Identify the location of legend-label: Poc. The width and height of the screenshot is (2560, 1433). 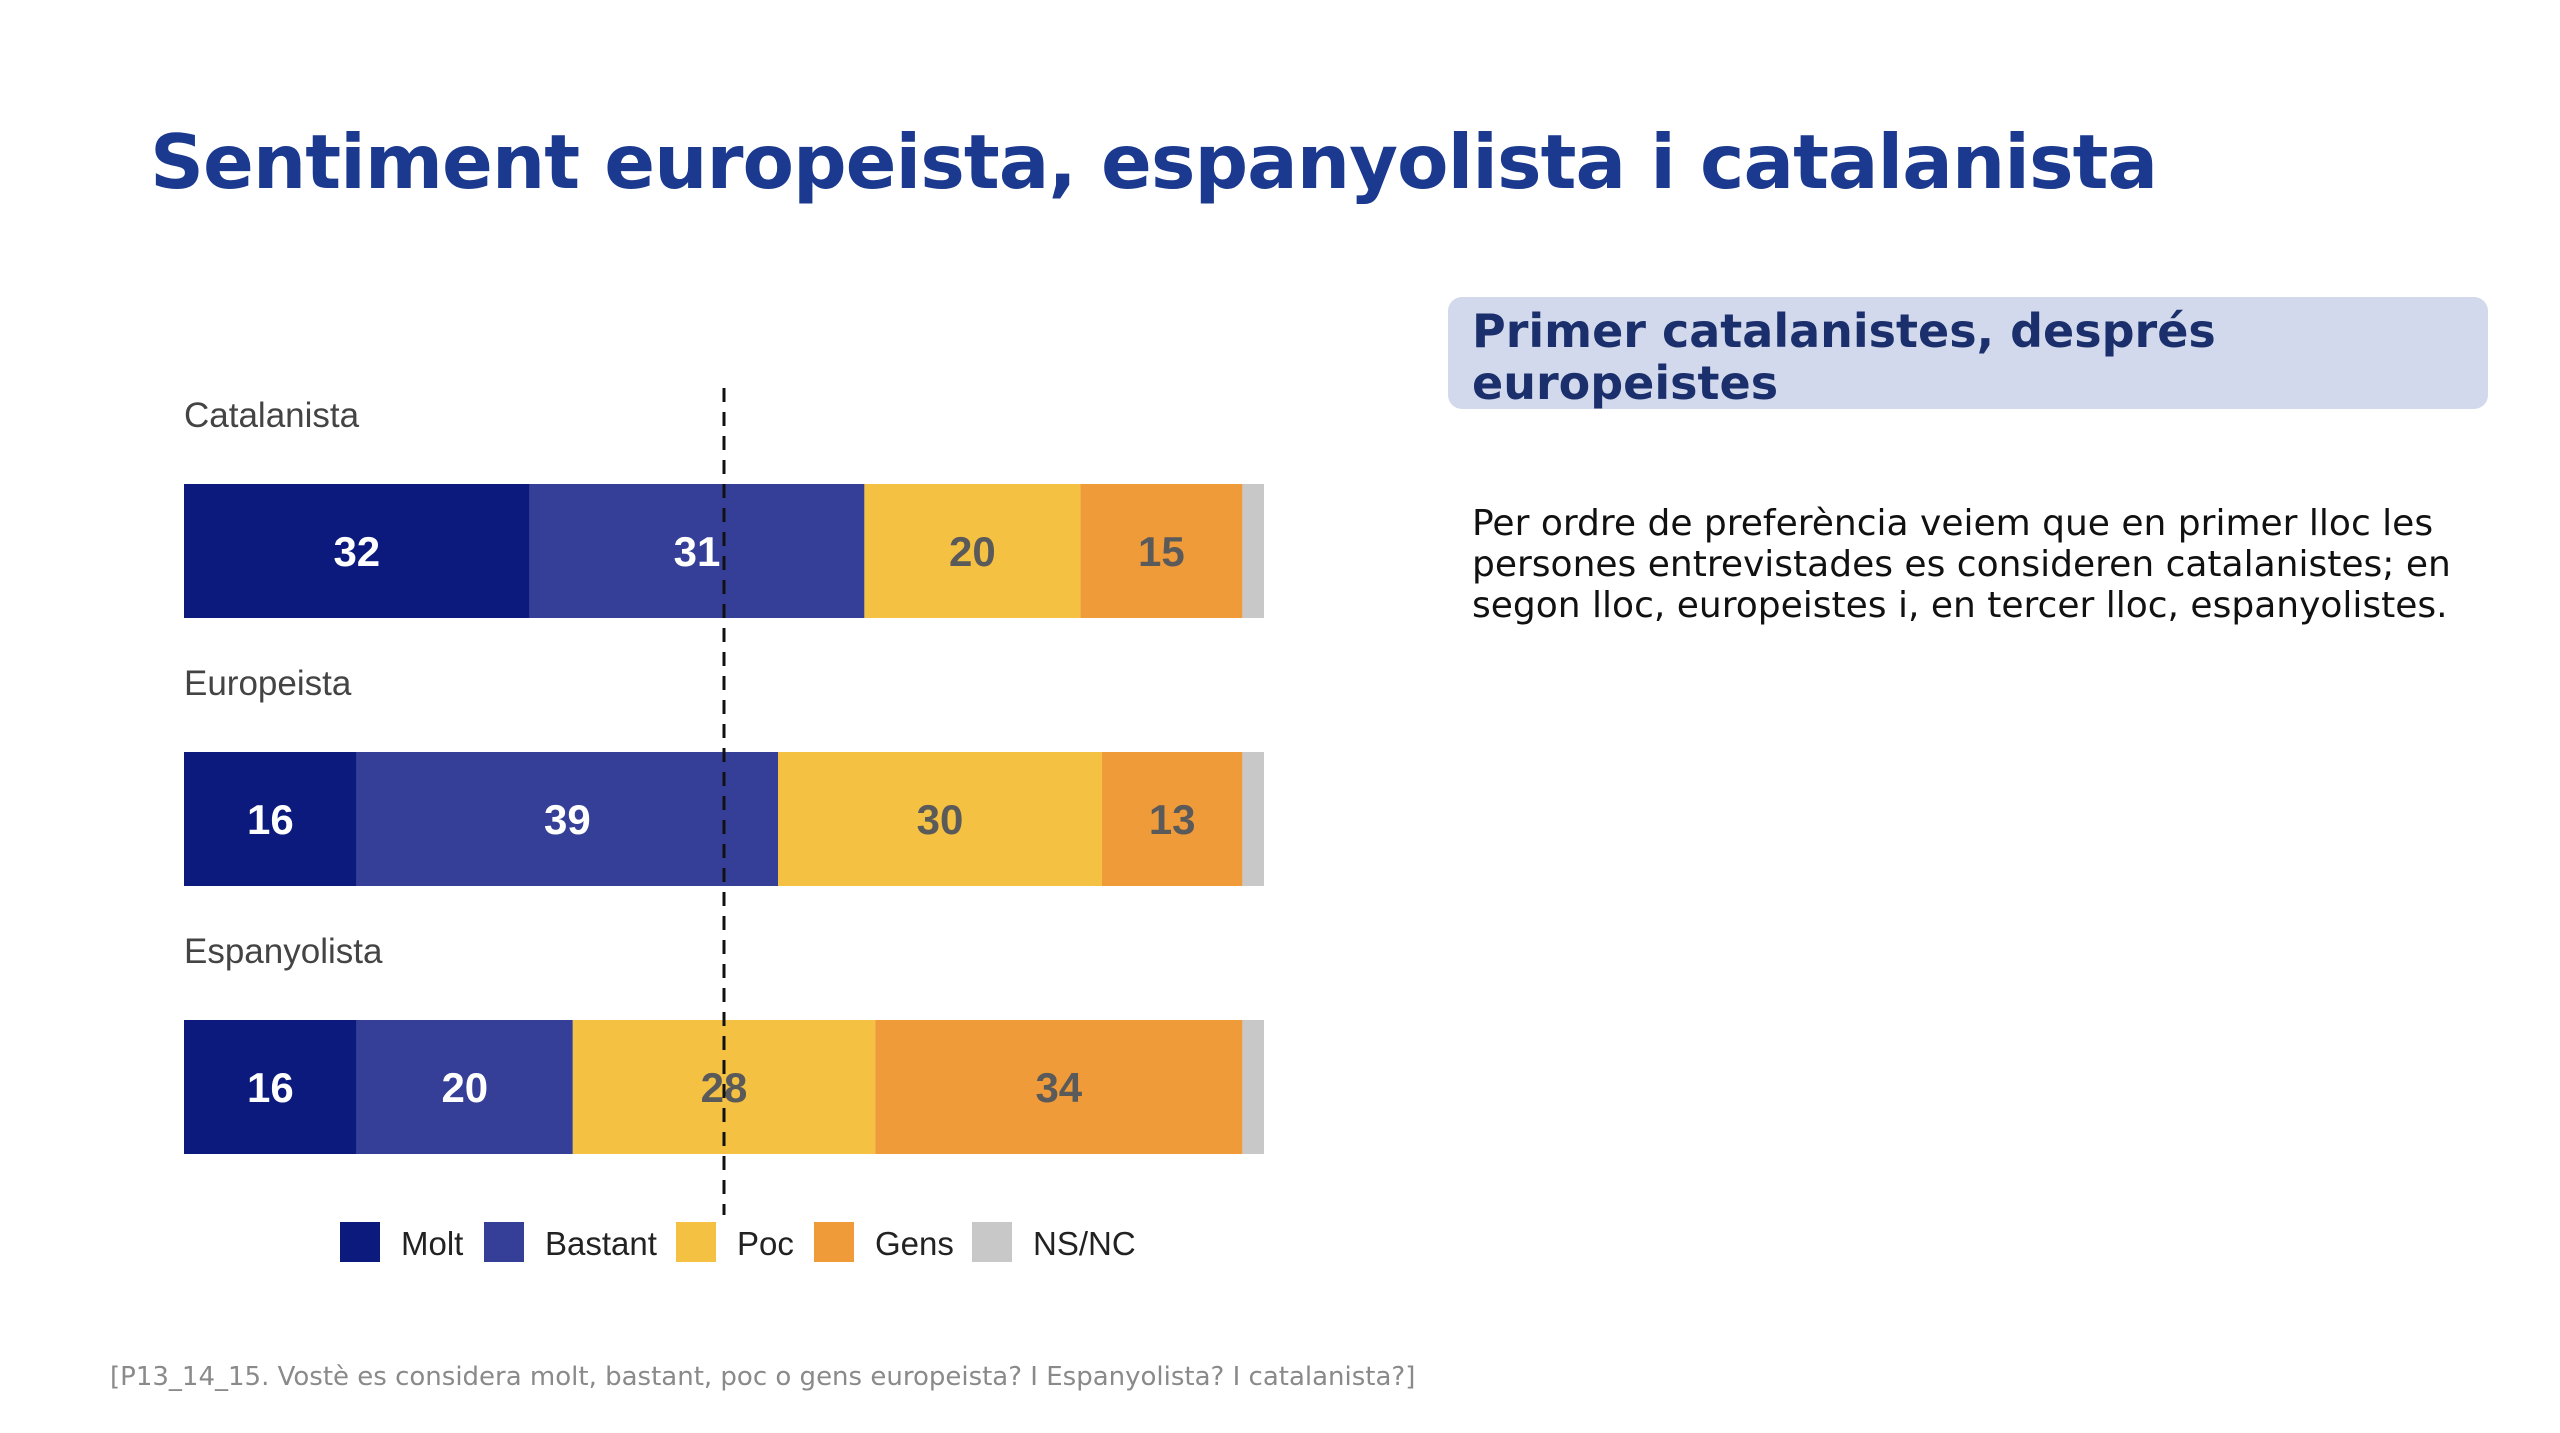
(765, 1243).